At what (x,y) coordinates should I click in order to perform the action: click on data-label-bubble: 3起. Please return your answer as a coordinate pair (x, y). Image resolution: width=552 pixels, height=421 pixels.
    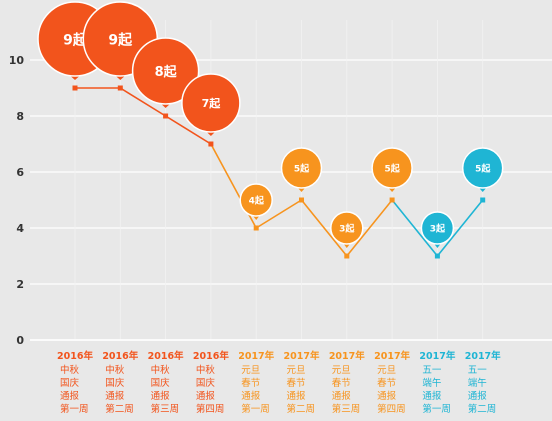
    Looking at the image, I should click on (347, 229).